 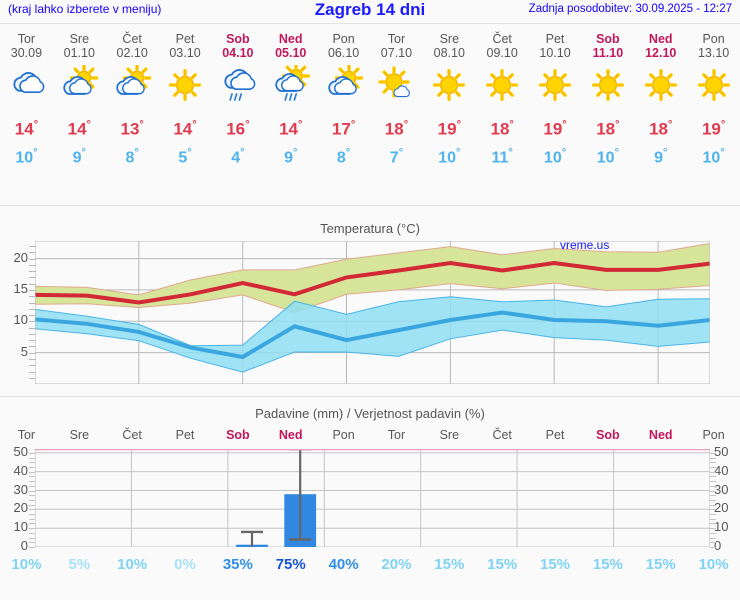 What do you see at coordinates (238, 129) in the screenshot?
I see `temp-max: 16°` at bounding box center [238, 129].